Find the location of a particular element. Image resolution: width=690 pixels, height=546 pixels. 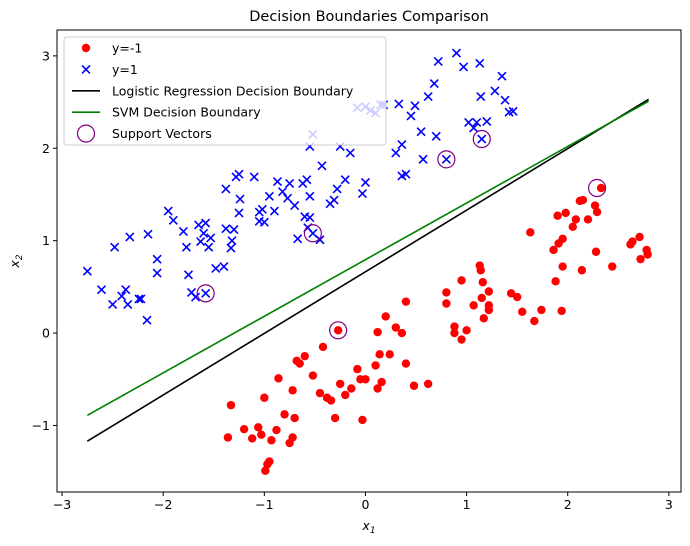

chart-title: Decision Boundaries Comparison is located at coordinates (369, 17).